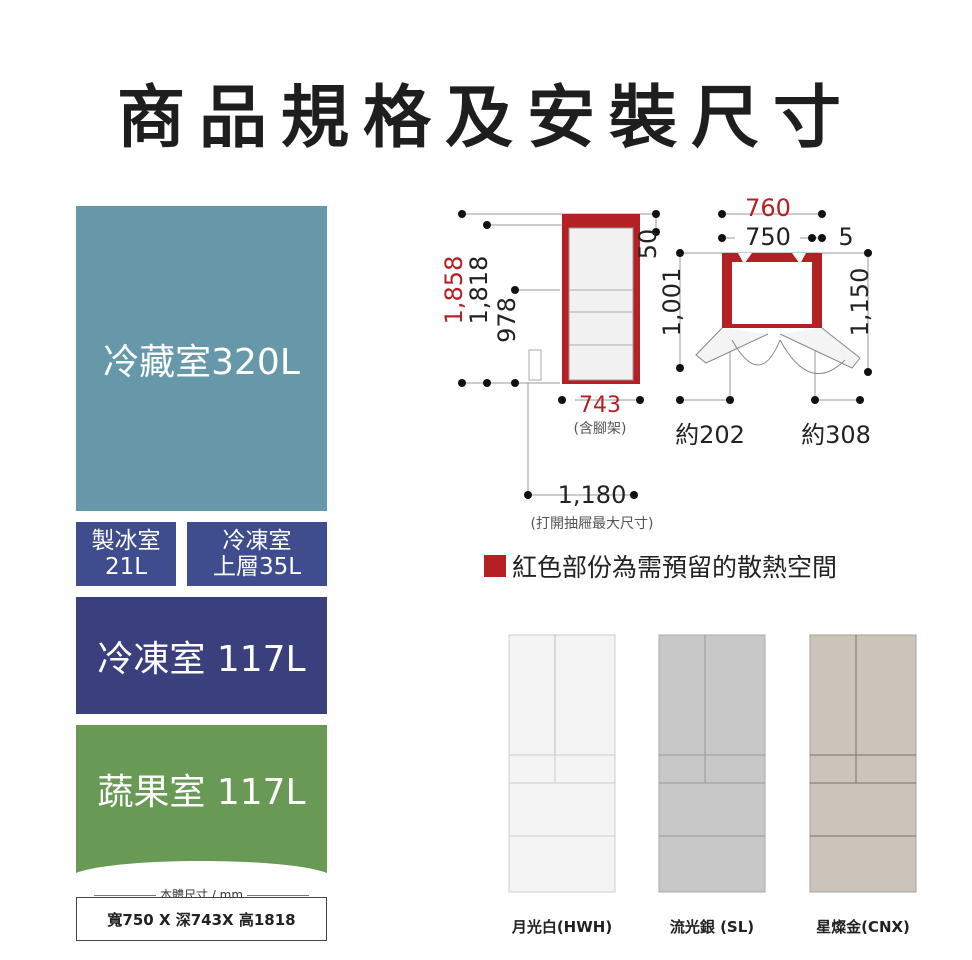 This screenshot has width=972, height=960. What do you see at coordinates (454, 290) in the screenshot?
I see `total-height-label: 1,858` at bounding box center [454, 290].